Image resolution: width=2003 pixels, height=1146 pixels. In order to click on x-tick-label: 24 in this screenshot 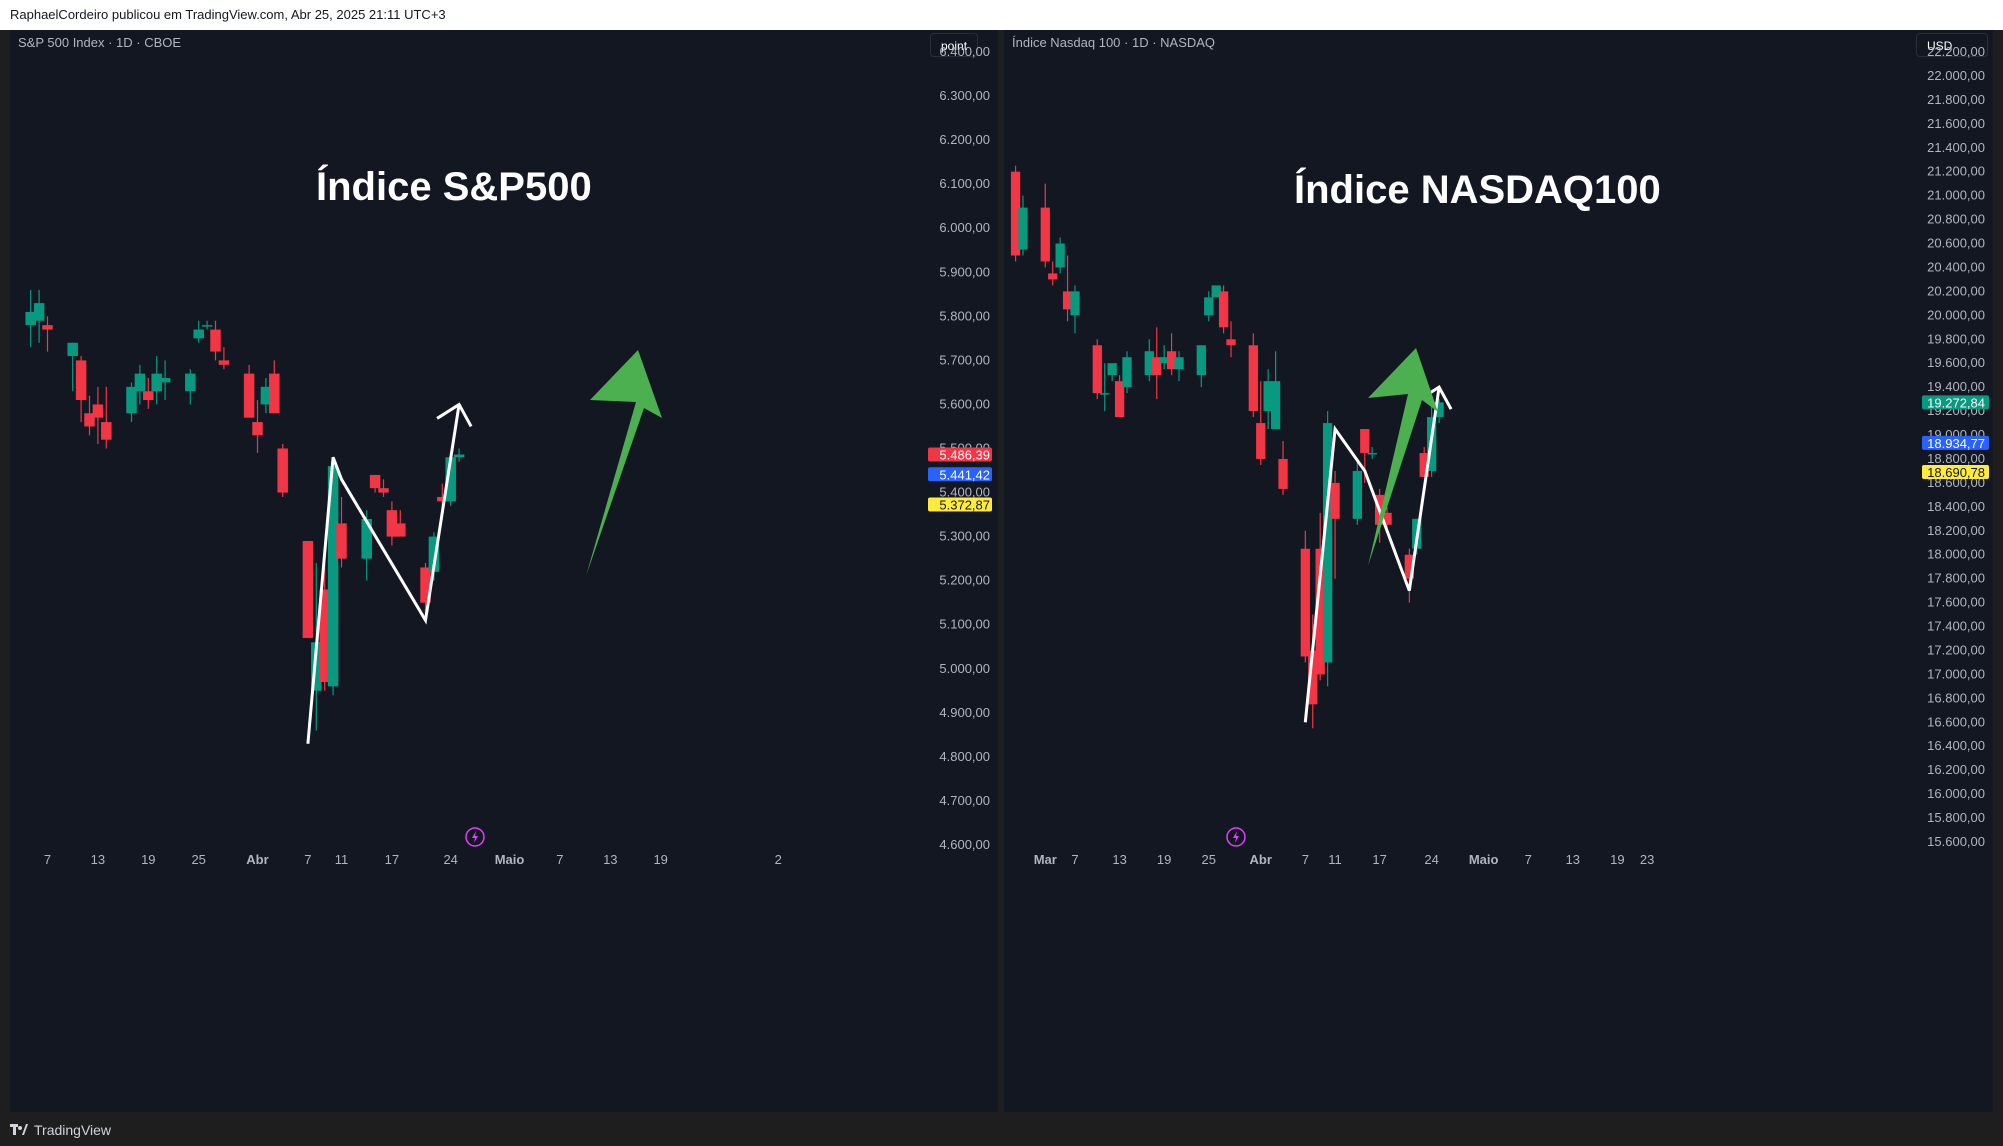, I will do `click(1431, 859)`.